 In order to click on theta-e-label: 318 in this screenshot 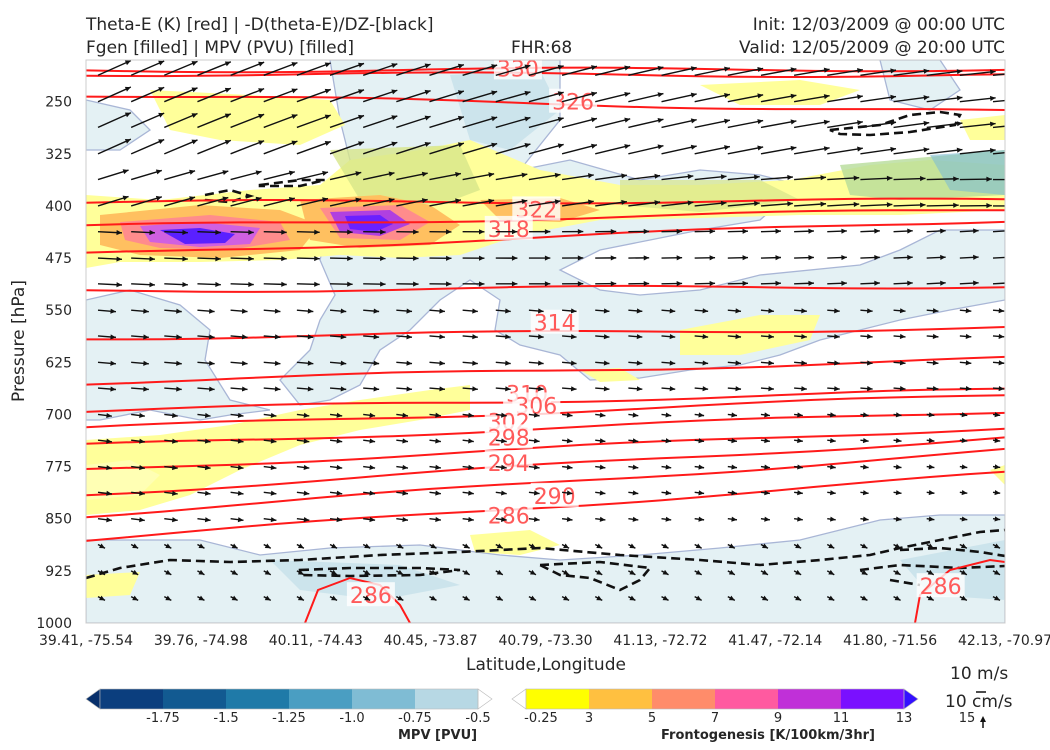, I will do `click(509, 230)`.